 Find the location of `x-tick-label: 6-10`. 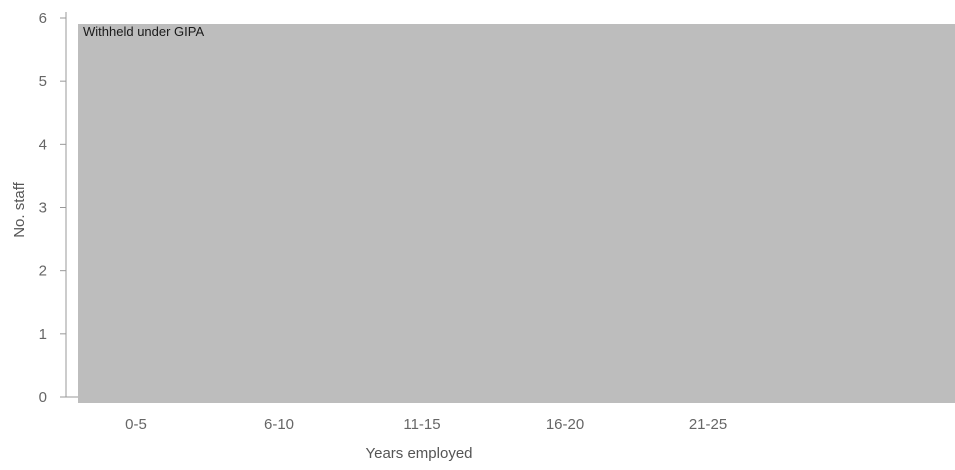

x-tick-label: 6-10 is located at coordinates (279, 424).